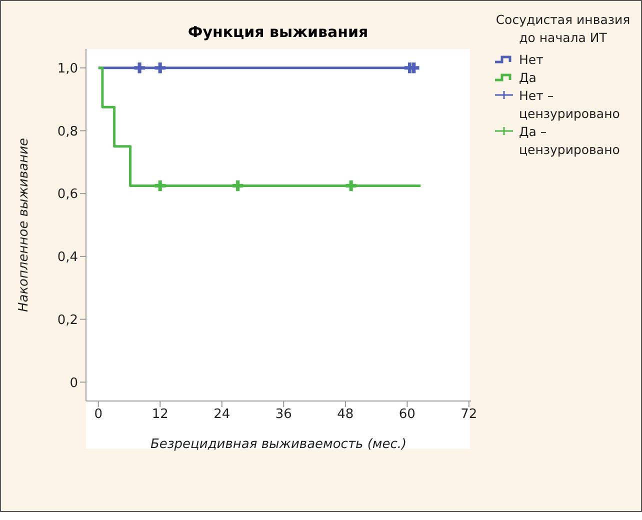 The height and width of the screenshot is (520, 642). Describe the element at coordinates (67, 132) in the screenshot. I see `y-tick-label: 0,8` at that location.